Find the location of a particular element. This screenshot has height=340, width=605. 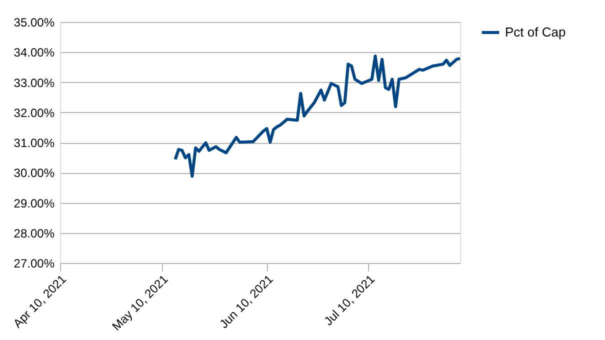

y-tick-label: 27.00% is located at coordinates (34, 263).